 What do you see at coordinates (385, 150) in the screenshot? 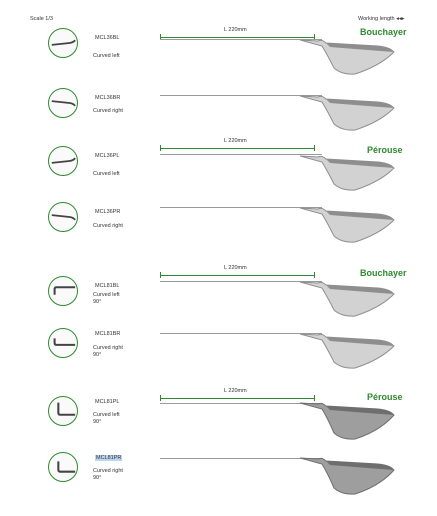
I see `group-label-perouse-1: Pérouse` at bounding box center [385, 150].